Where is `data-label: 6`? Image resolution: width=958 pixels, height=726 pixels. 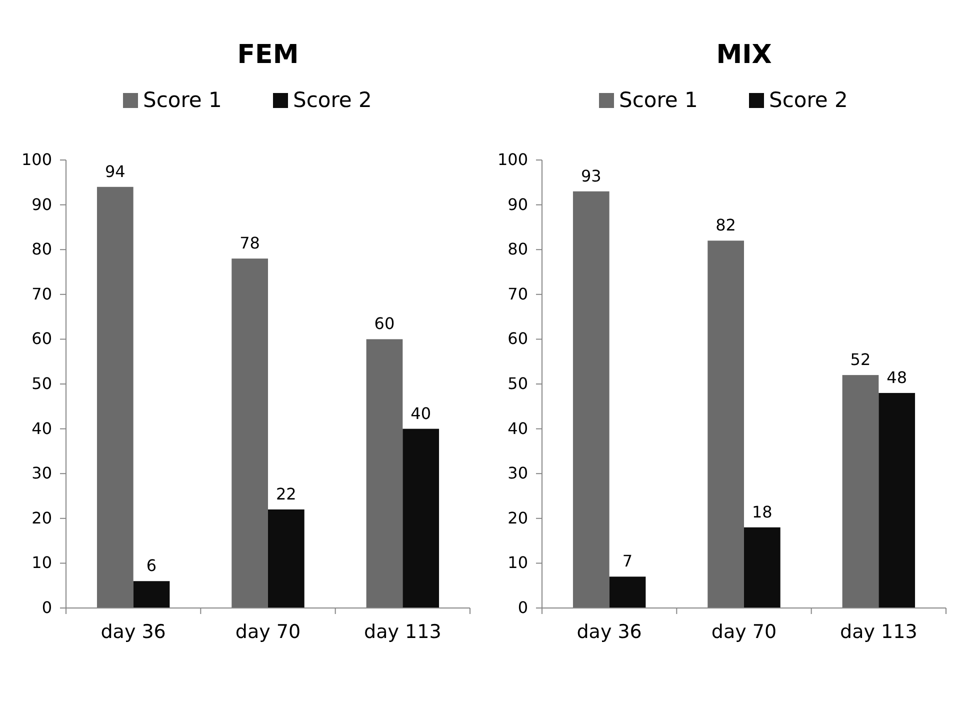
data-label: 6 is located at coordinates (151, 566).